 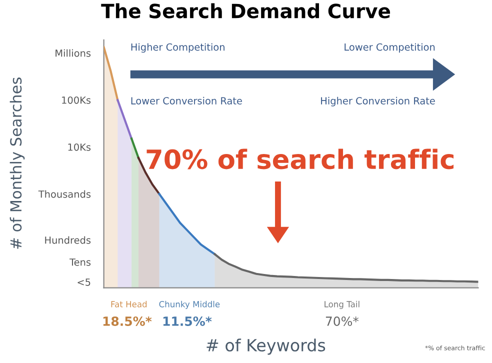 I want to click on x-axis-title: # of Keywords, so click(x=266, y=346).